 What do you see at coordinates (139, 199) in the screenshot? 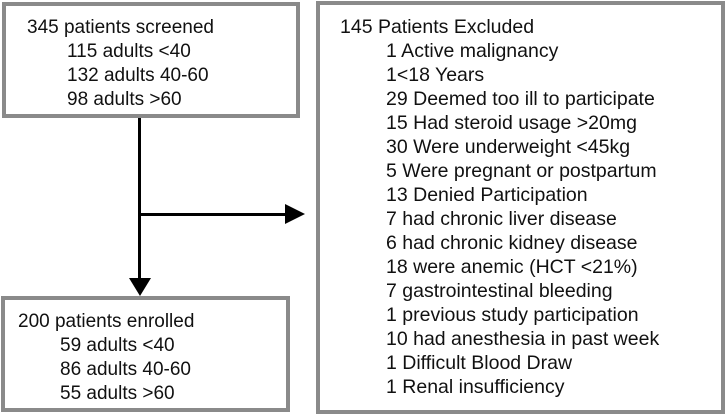
I see `arrow-down-line` at bounding box center [139, 199].